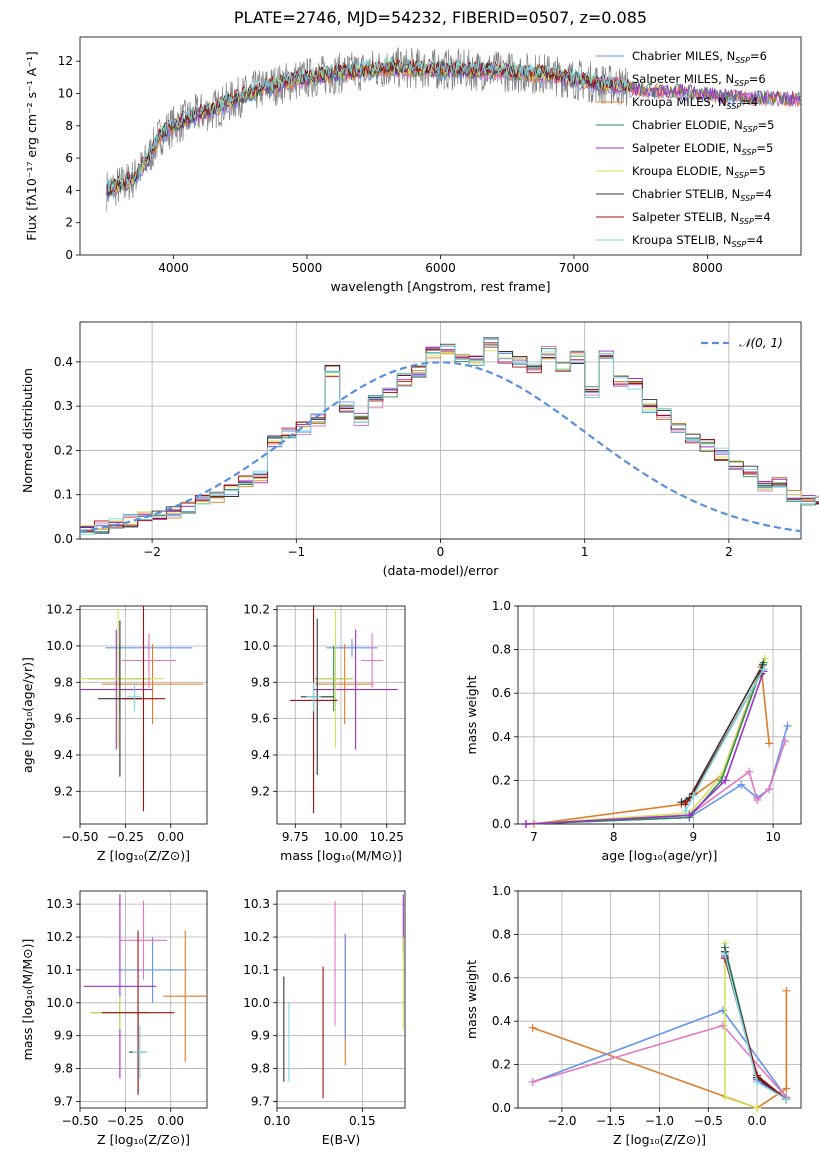 This screenshot has height=1170, width=819. I want to click on spectrum-ytick-label: 4, so click(69, 190).